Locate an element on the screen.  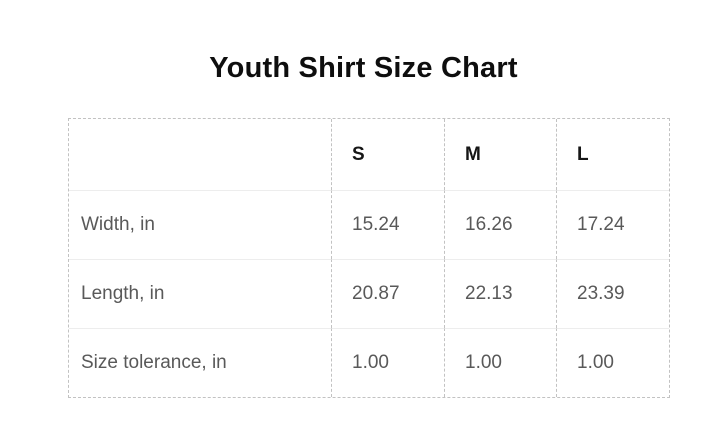
cell-length-m: 22.13 is located at coordinates (500, 293).